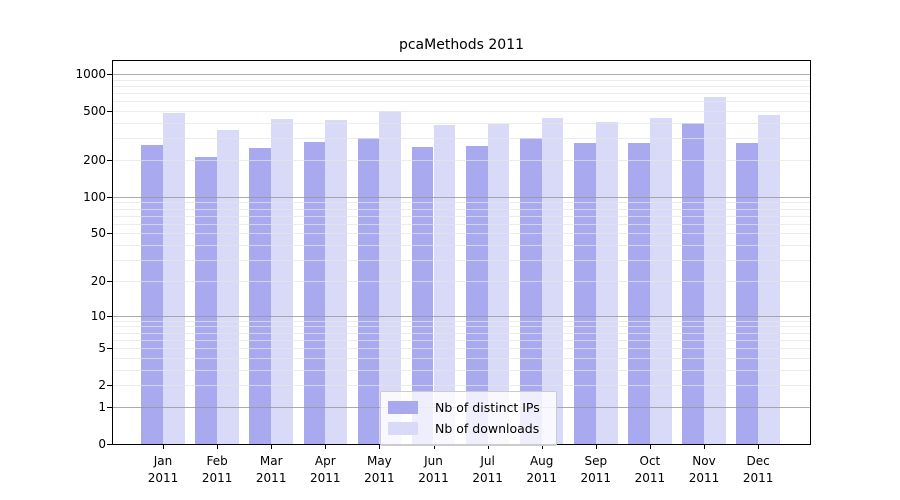 The image size is (900, 500). I want to click on bar-nb-of-downloads-oct, so click(660, 280).